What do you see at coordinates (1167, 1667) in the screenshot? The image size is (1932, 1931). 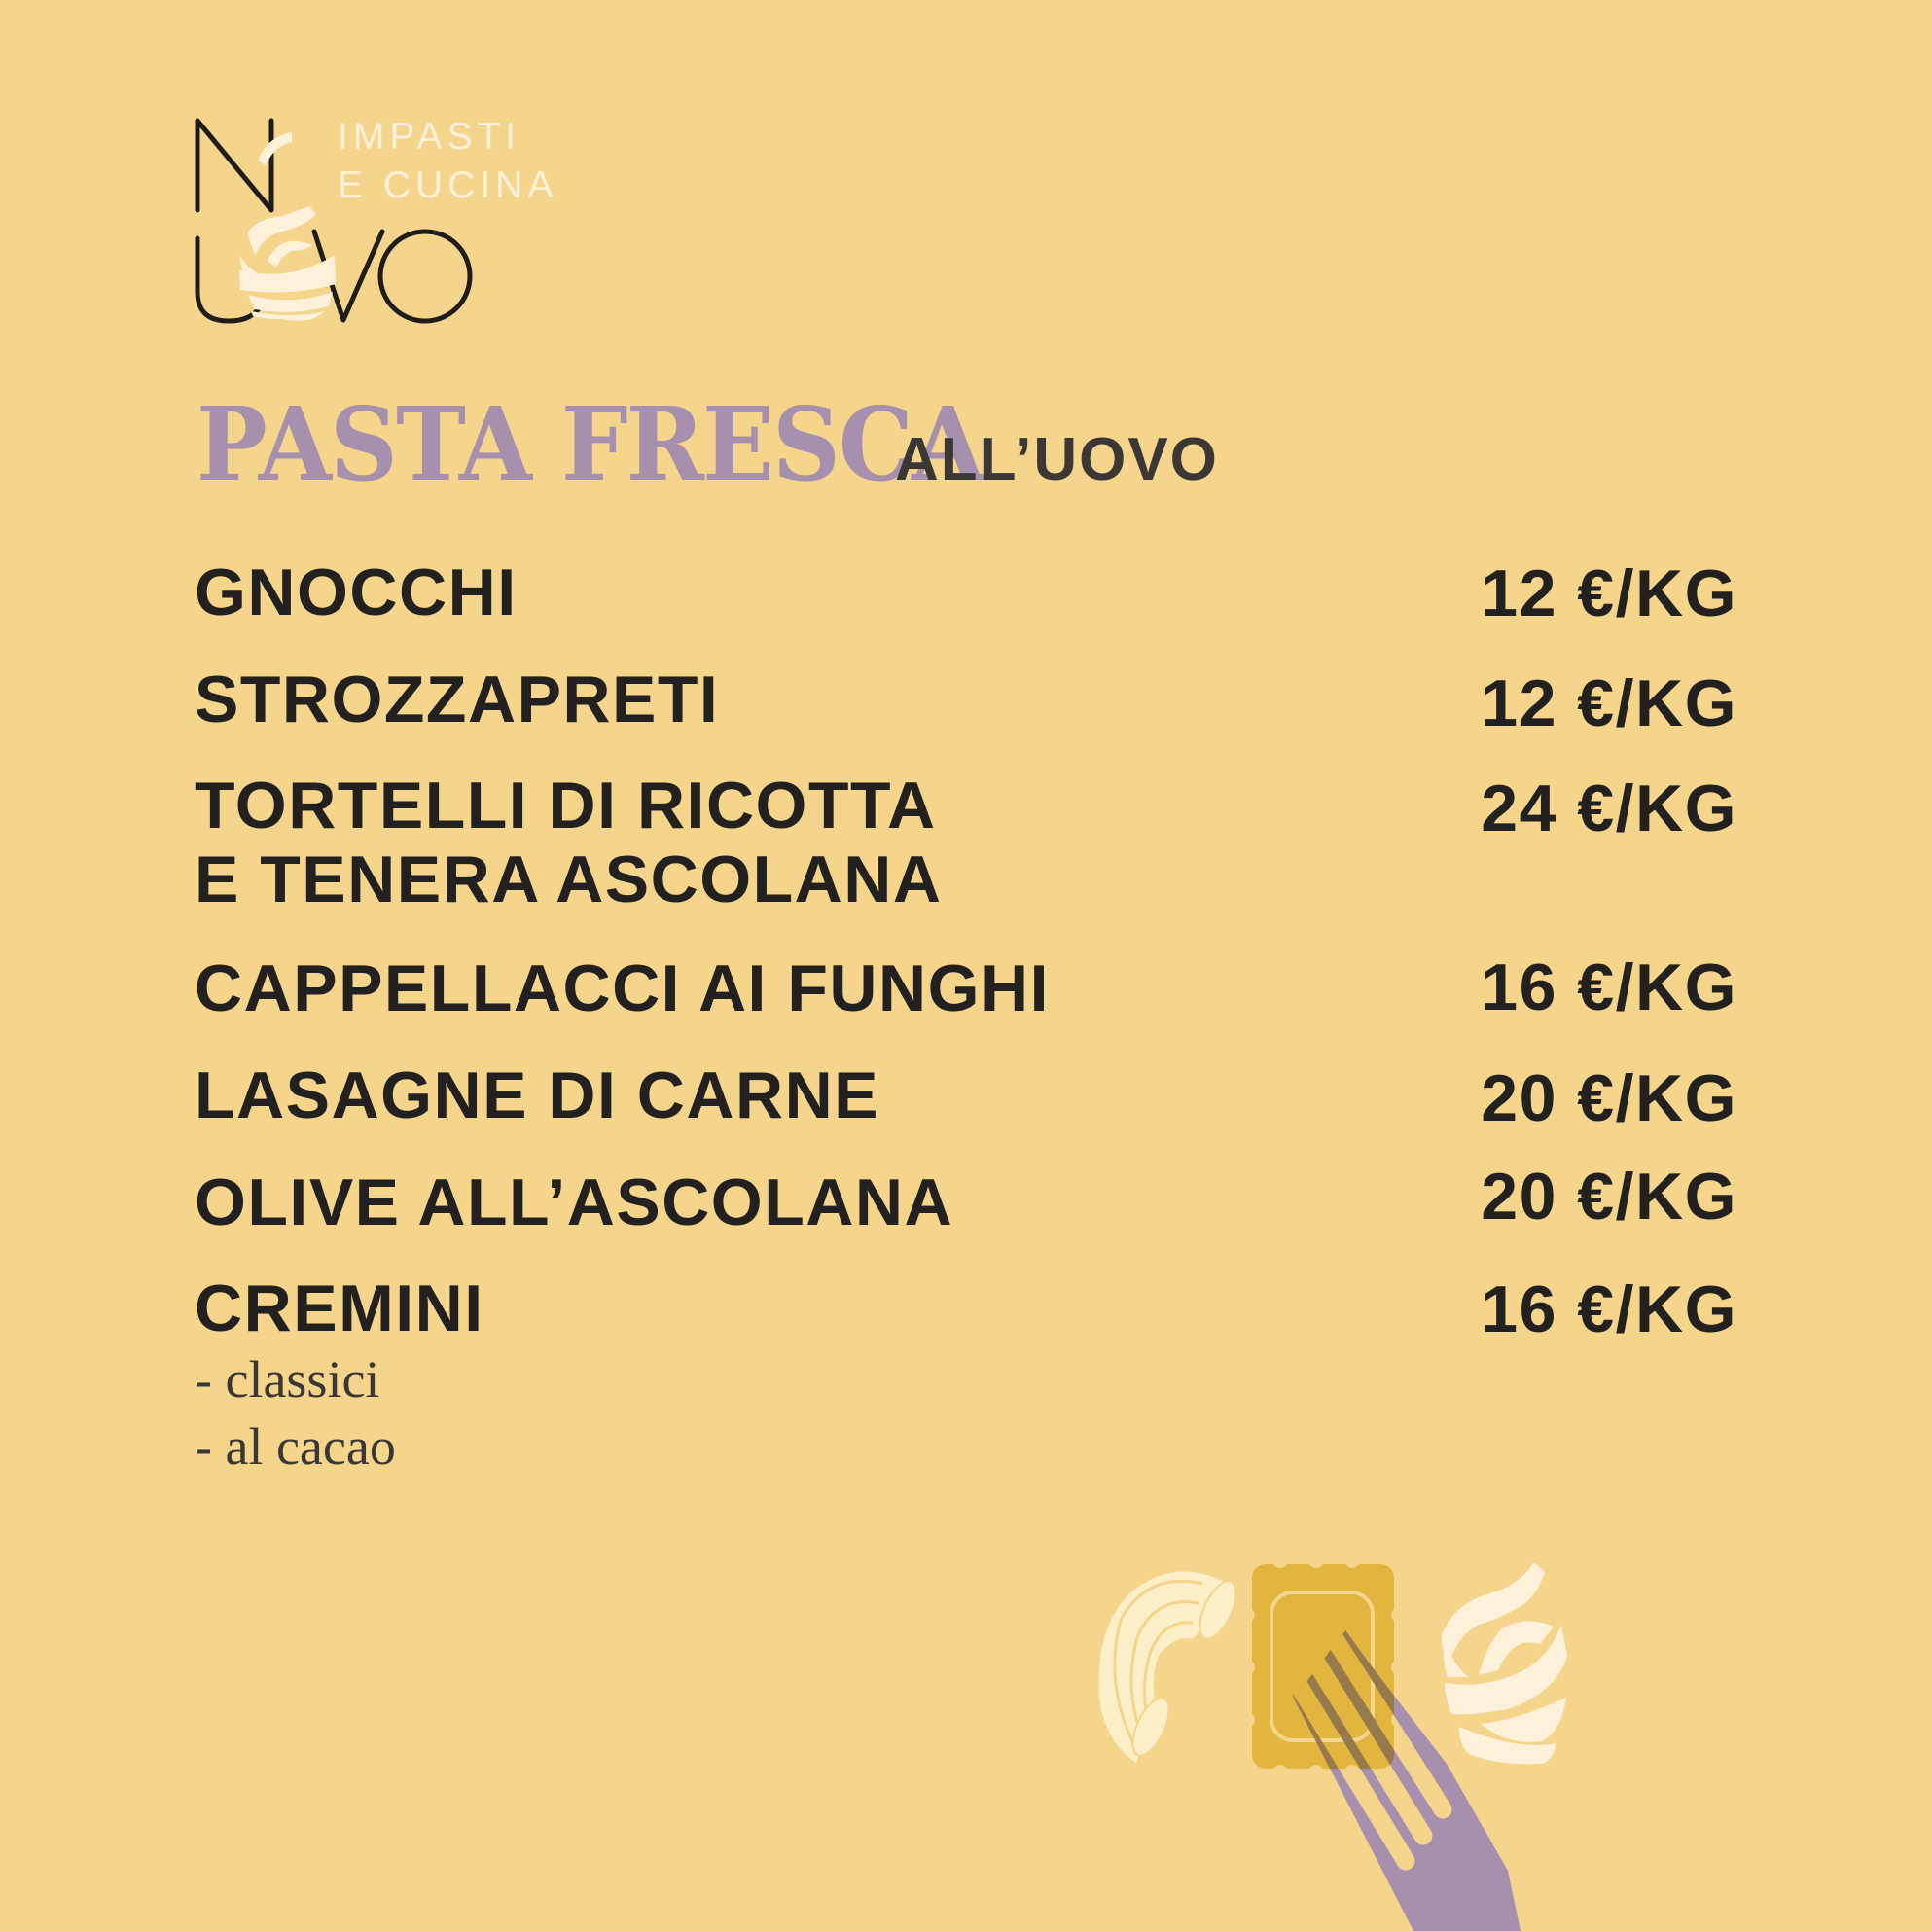 I see `macaroni-icon` at bounding box center [1167, 1667].